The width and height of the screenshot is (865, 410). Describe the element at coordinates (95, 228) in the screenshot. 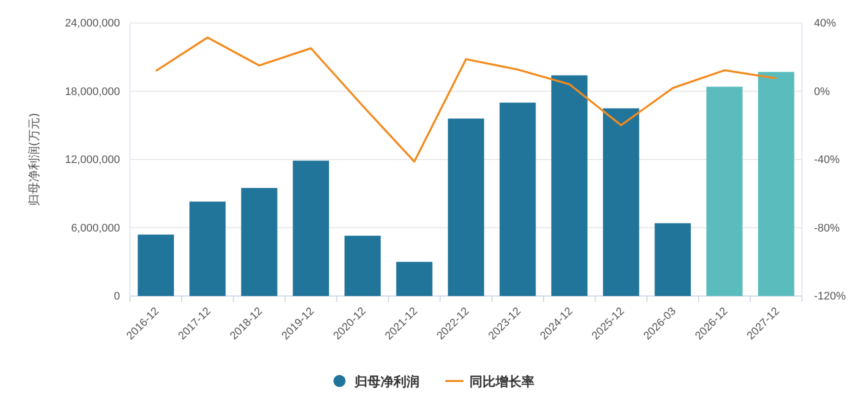

I see `y-tick-label: 6,000,000` at that location.